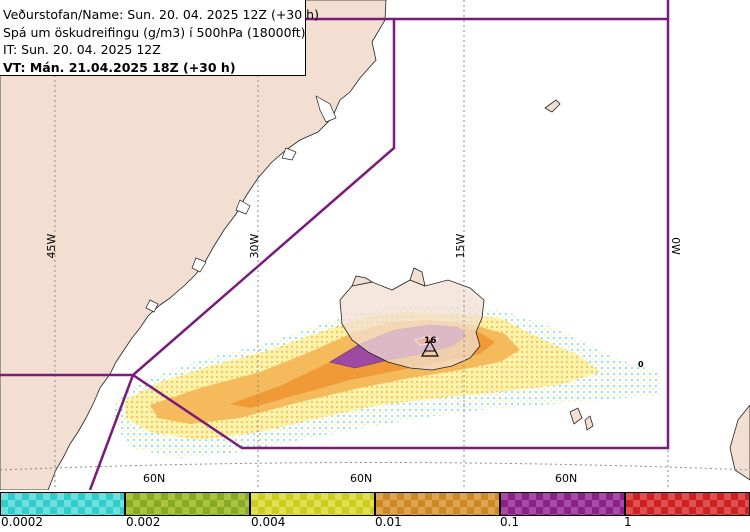 The image size is (750, 532). I want to click on legend-swatch-green, so click(187, 504).